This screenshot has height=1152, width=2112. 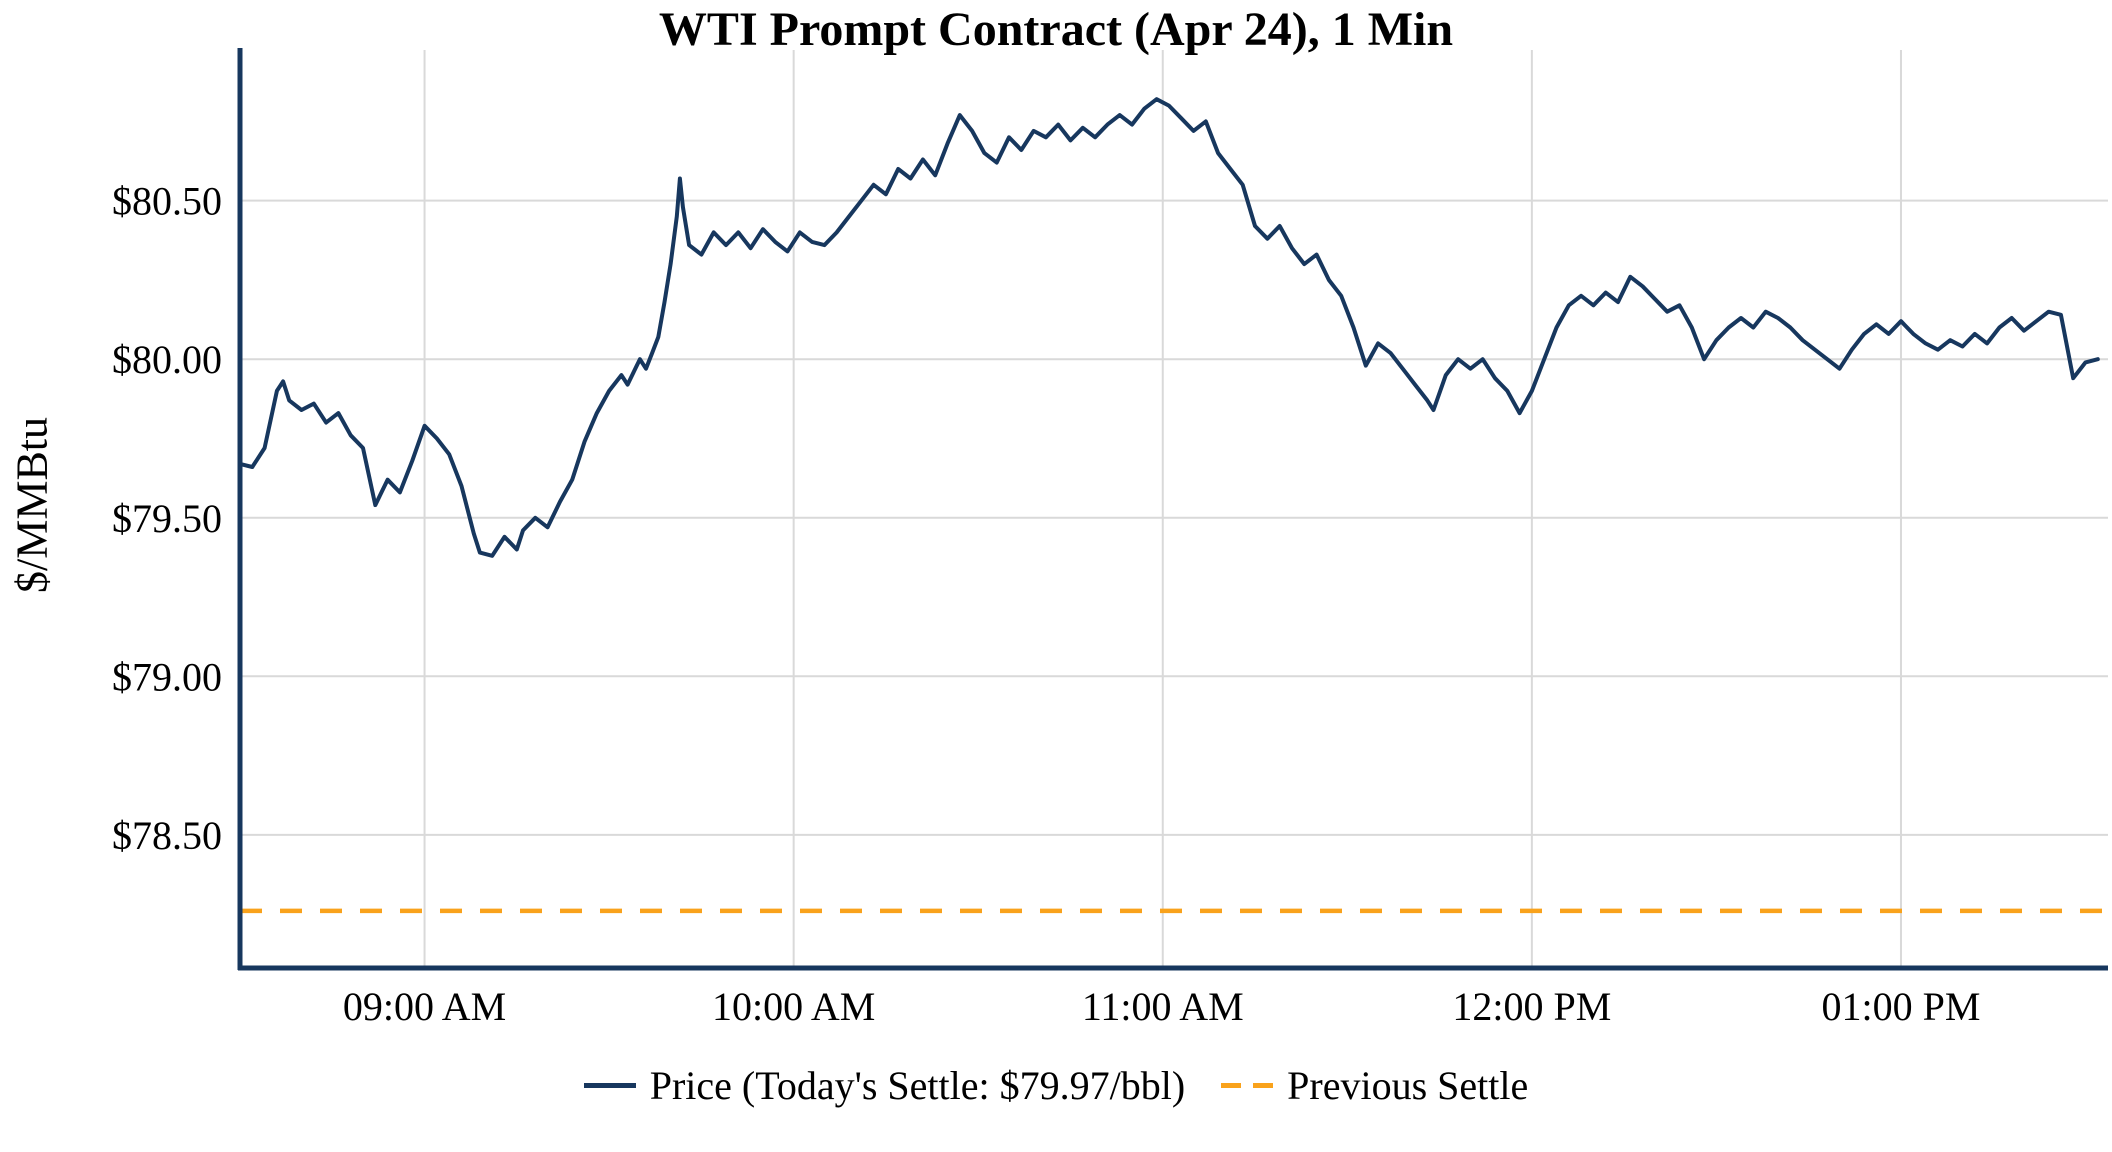 I want to click on legend-price-label: Price (Today's Settle: $79.97/bbl), so click(x=917, y=1085).